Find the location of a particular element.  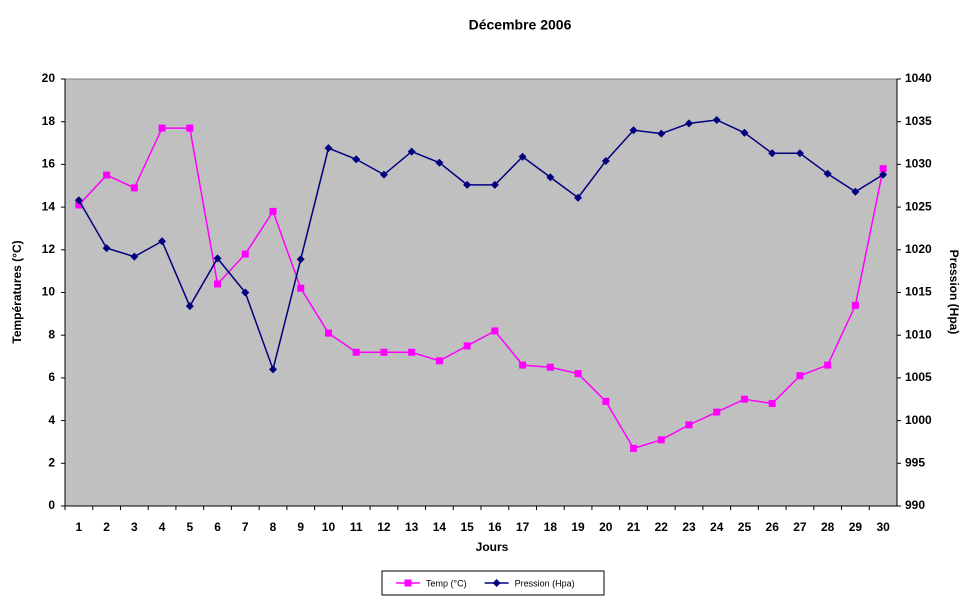

y2-tick-label: 1000 is located at coordinates (918, 420).